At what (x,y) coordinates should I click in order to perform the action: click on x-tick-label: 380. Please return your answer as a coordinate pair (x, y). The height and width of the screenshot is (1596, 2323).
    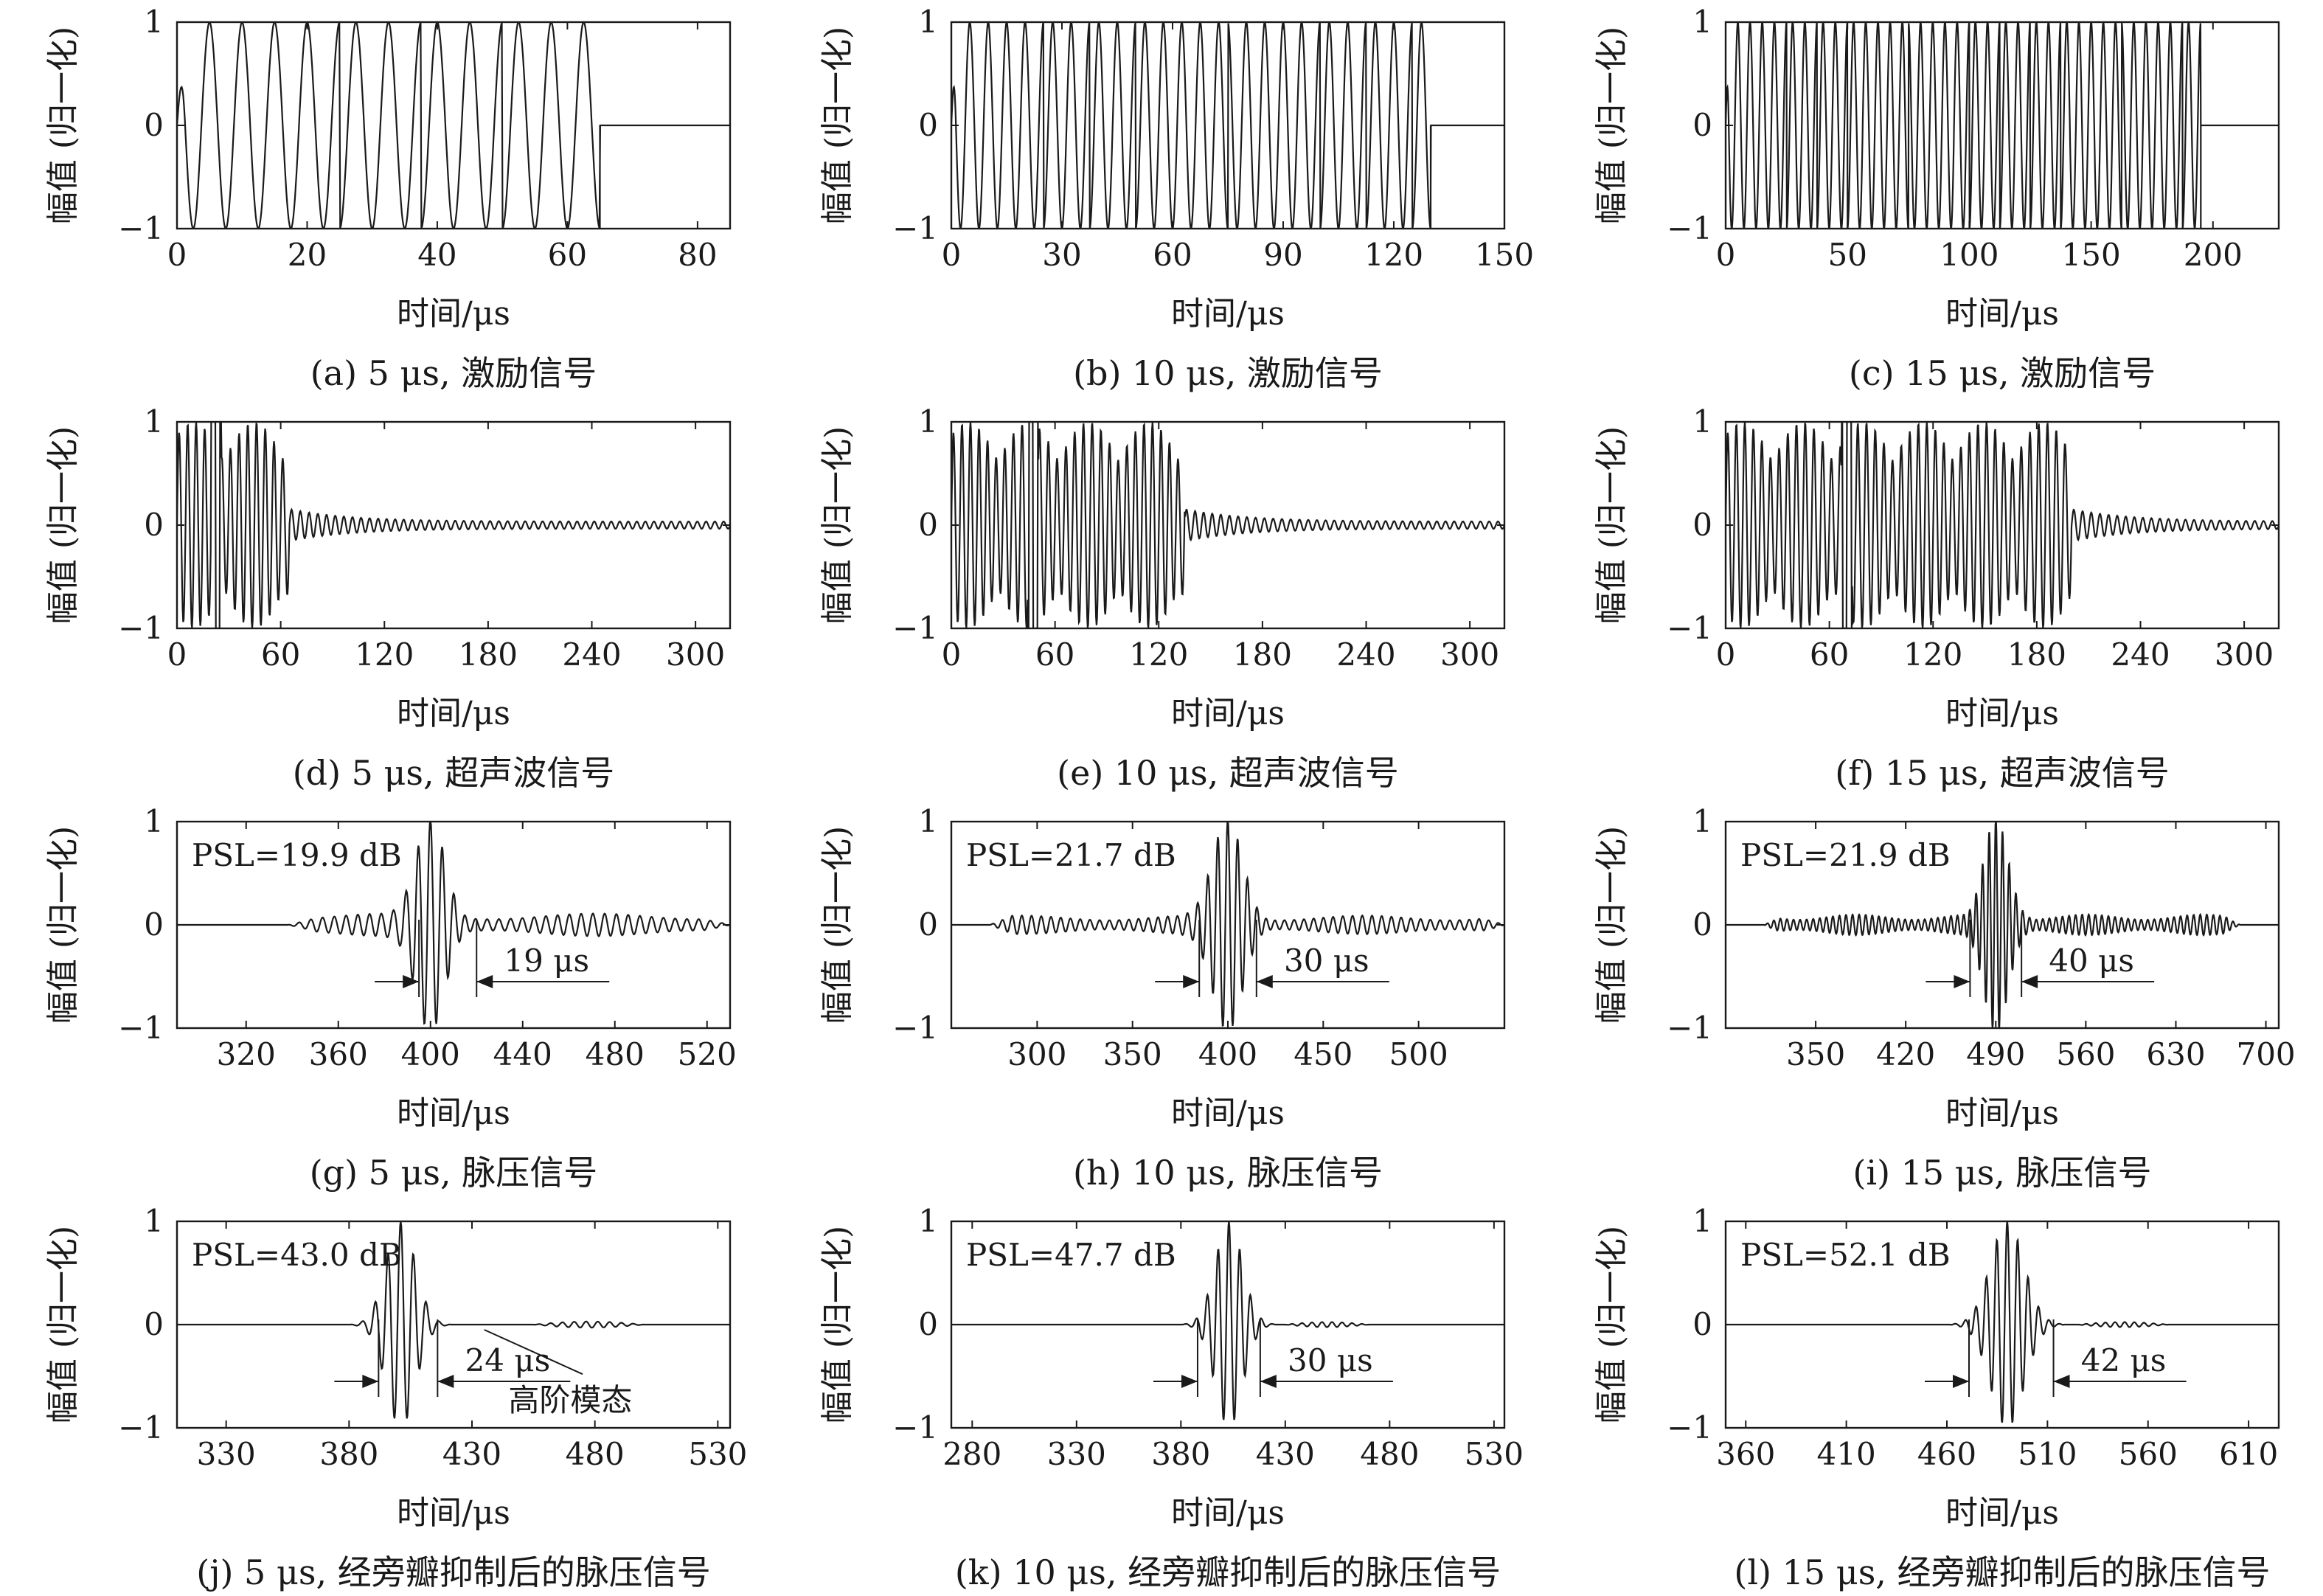
    Looking at the image, I should click on (1180, 1454).